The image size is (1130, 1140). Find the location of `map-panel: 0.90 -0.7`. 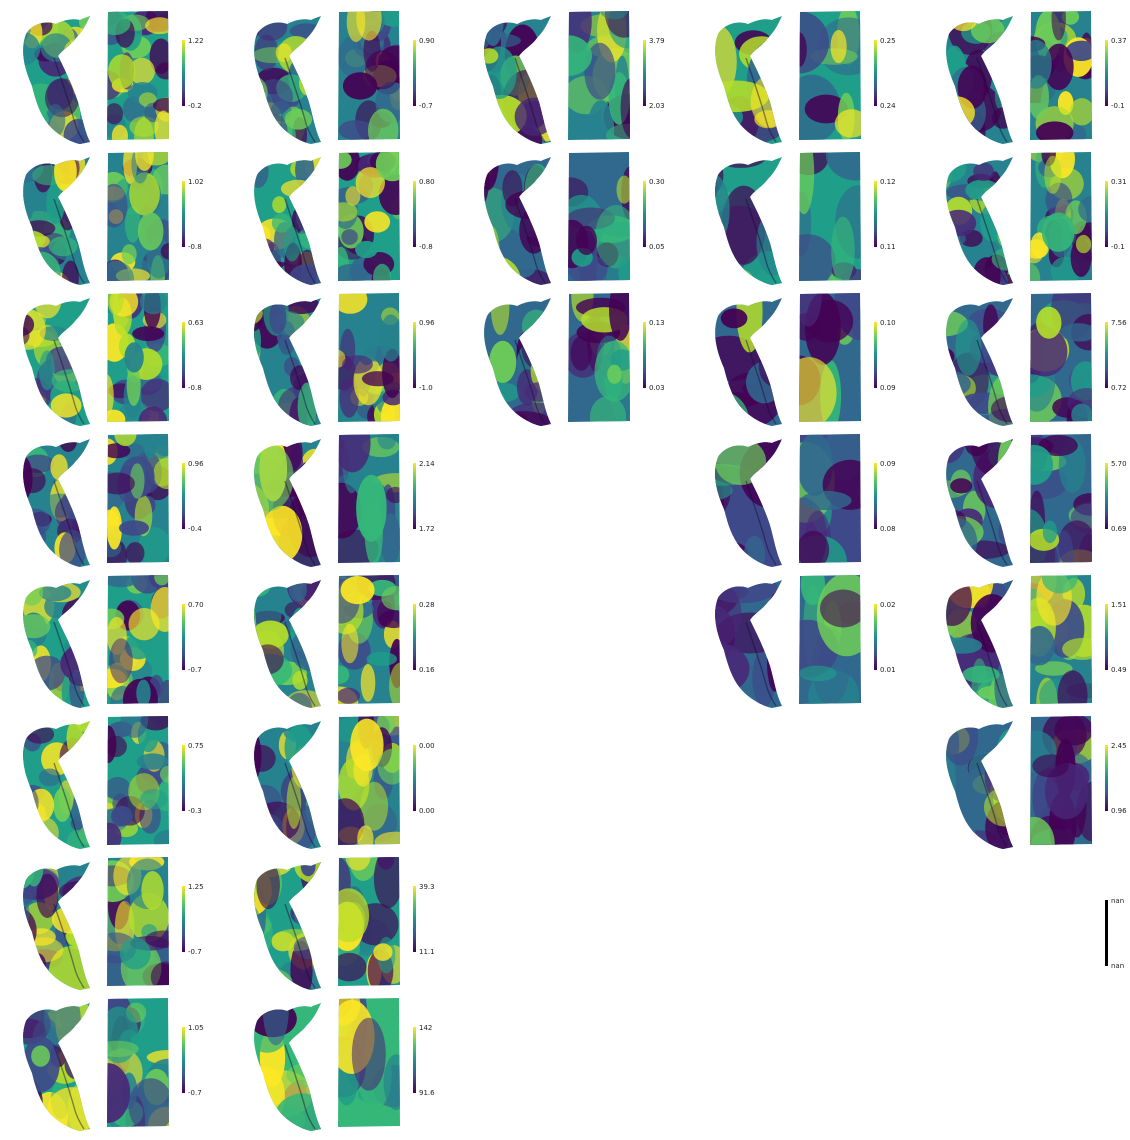

map-panel: 0.90 -0.7 is located at coordinates (340, 77).